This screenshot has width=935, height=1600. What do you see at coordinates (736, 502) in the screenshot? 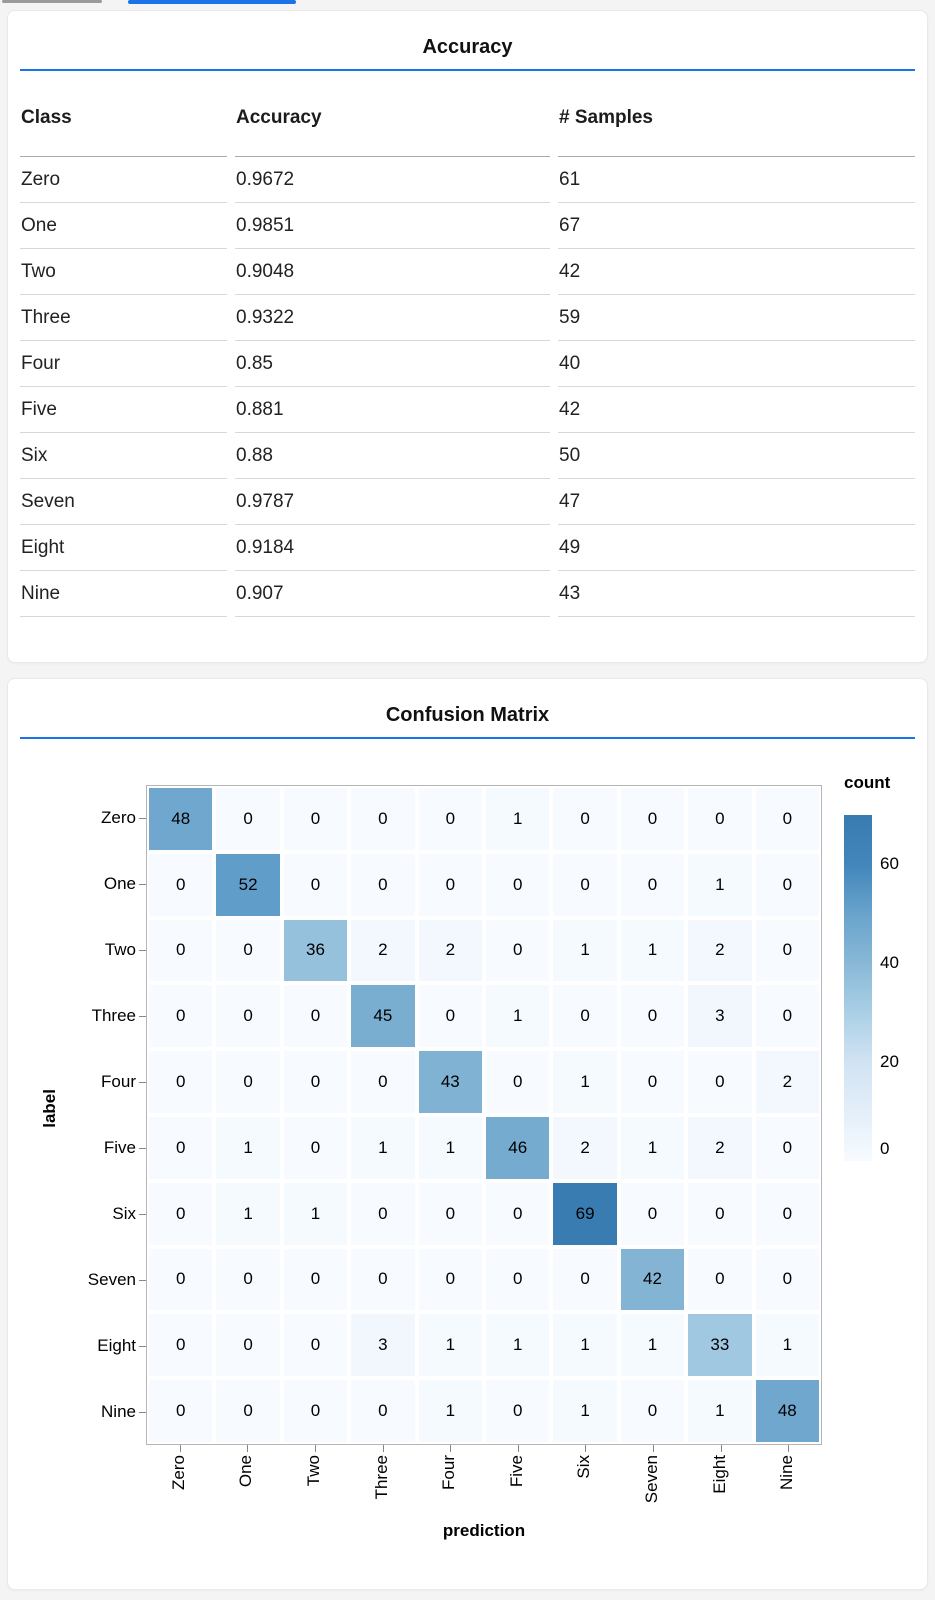
I see `table-cell: 47` at bounding box center [736, 502].